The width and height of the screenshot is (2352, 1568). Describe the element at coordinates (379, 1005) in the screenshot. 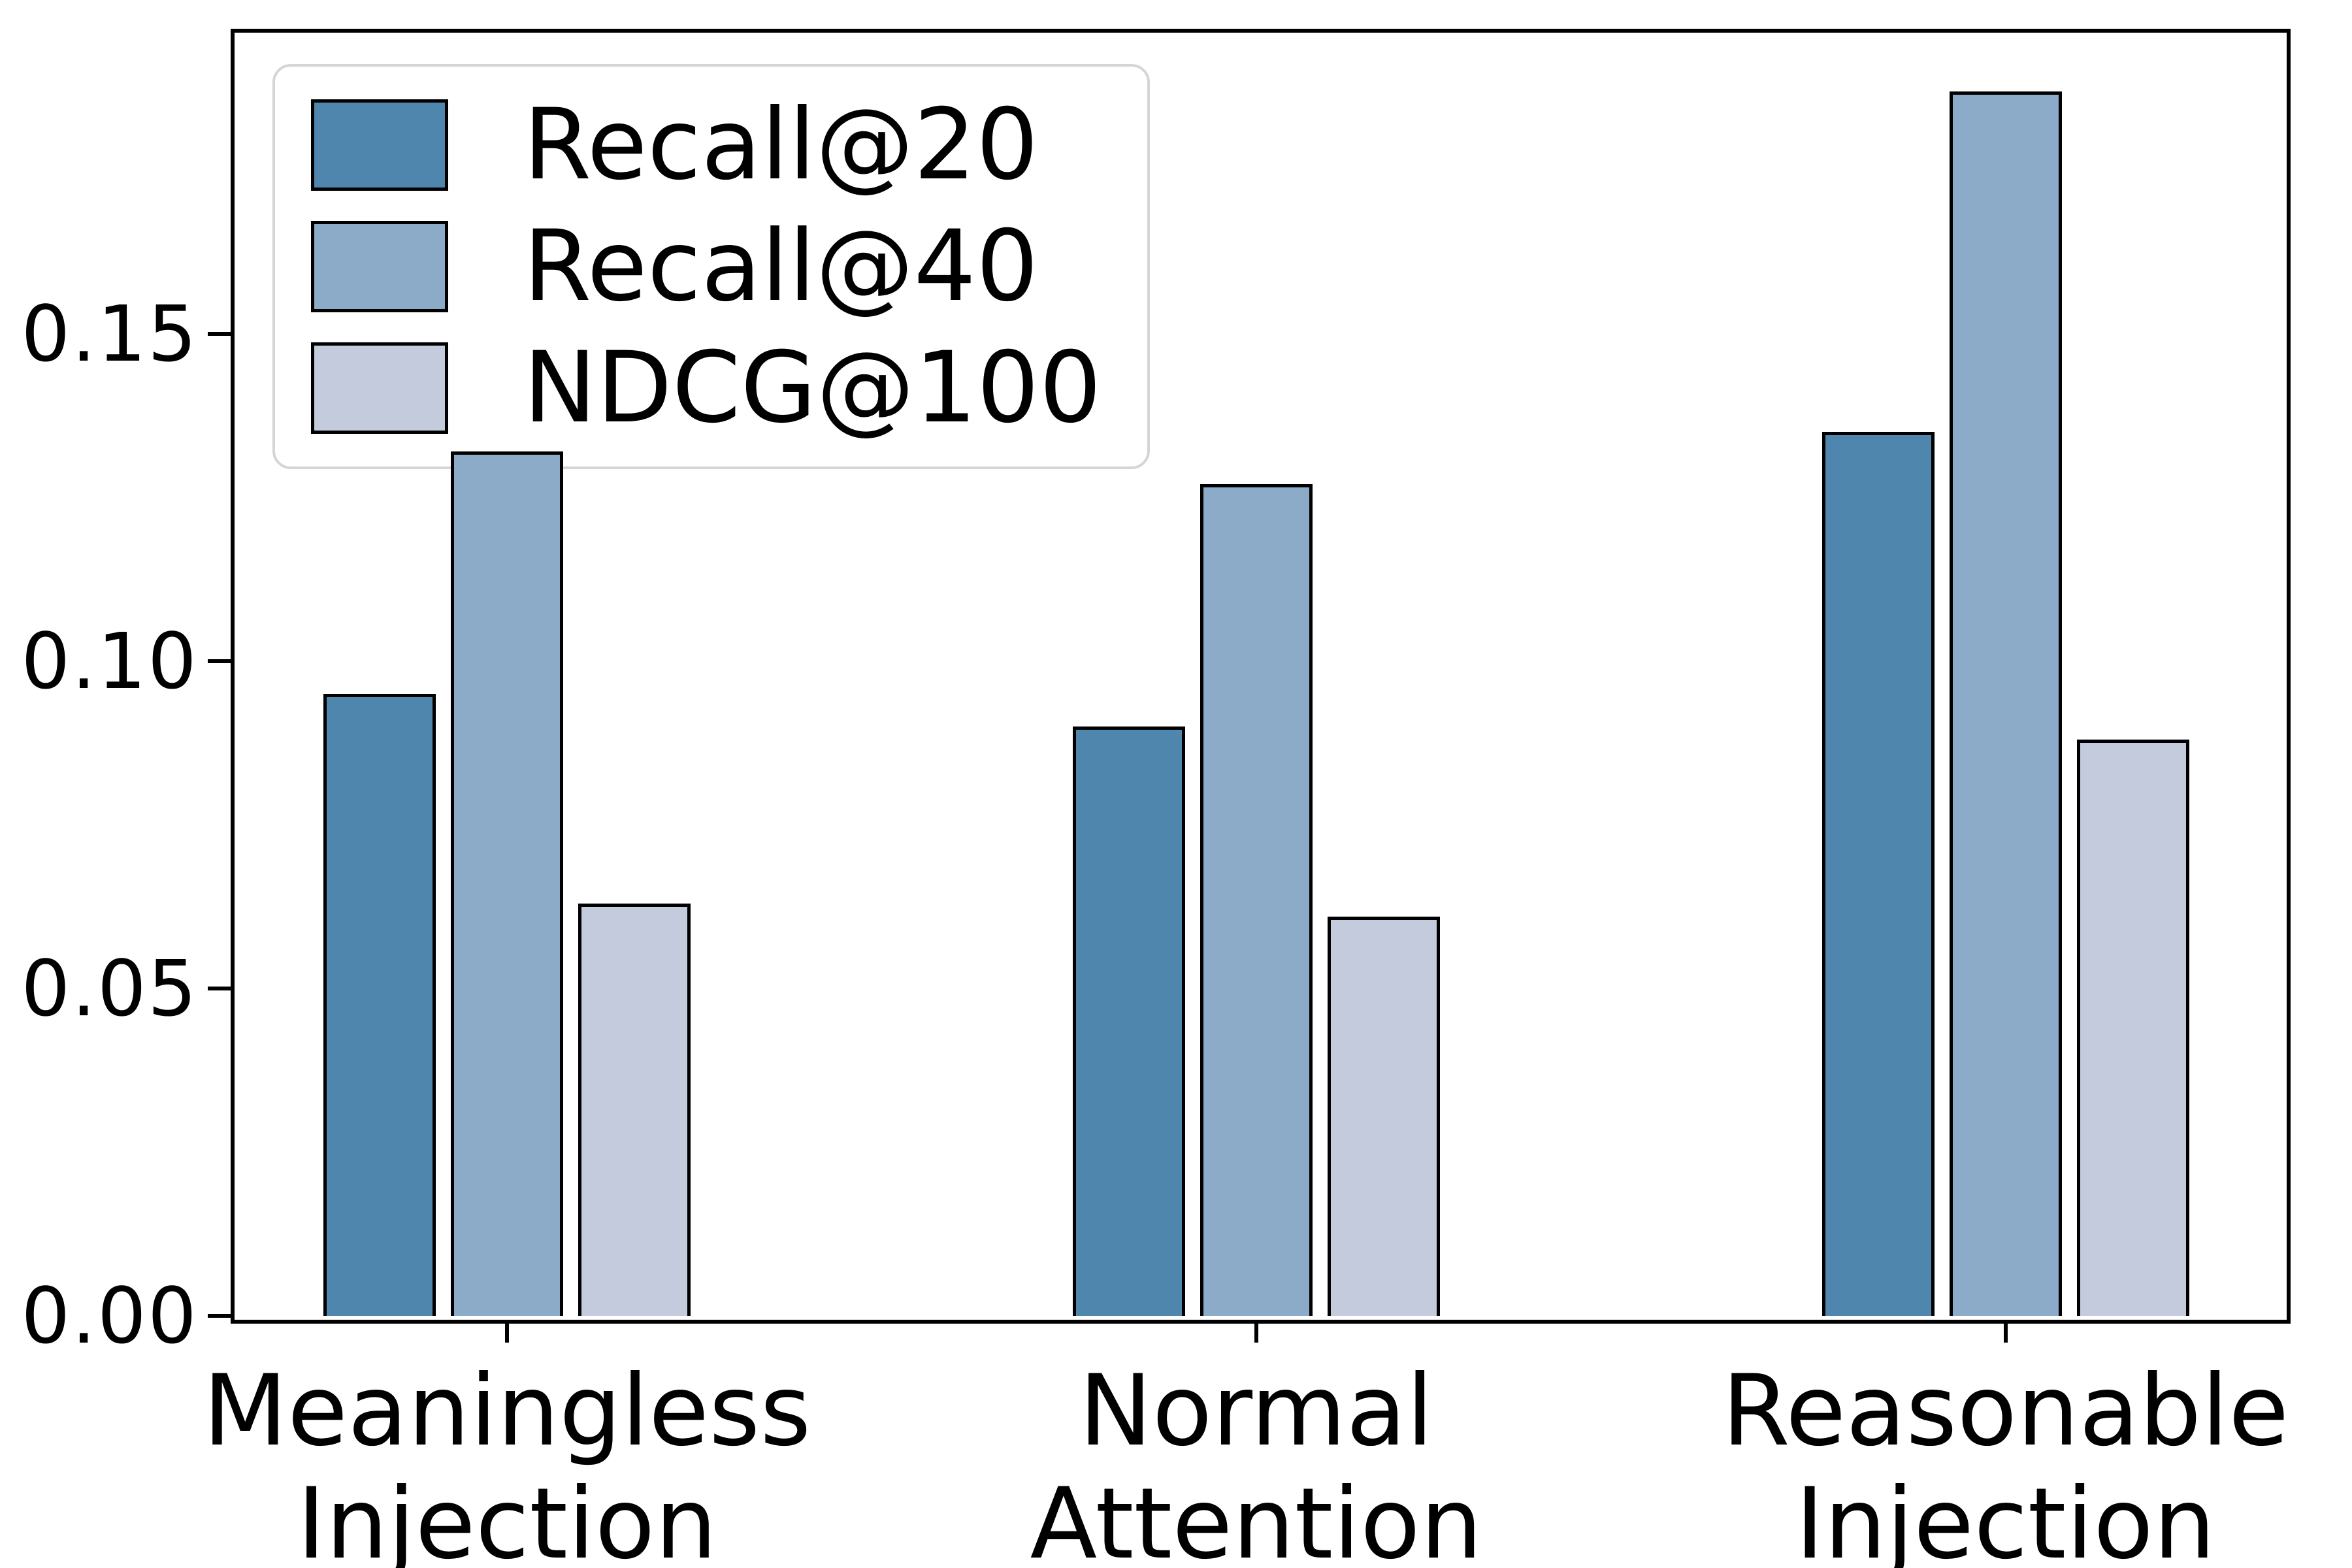

I see `bar-recall-20-meaningless` at that location.